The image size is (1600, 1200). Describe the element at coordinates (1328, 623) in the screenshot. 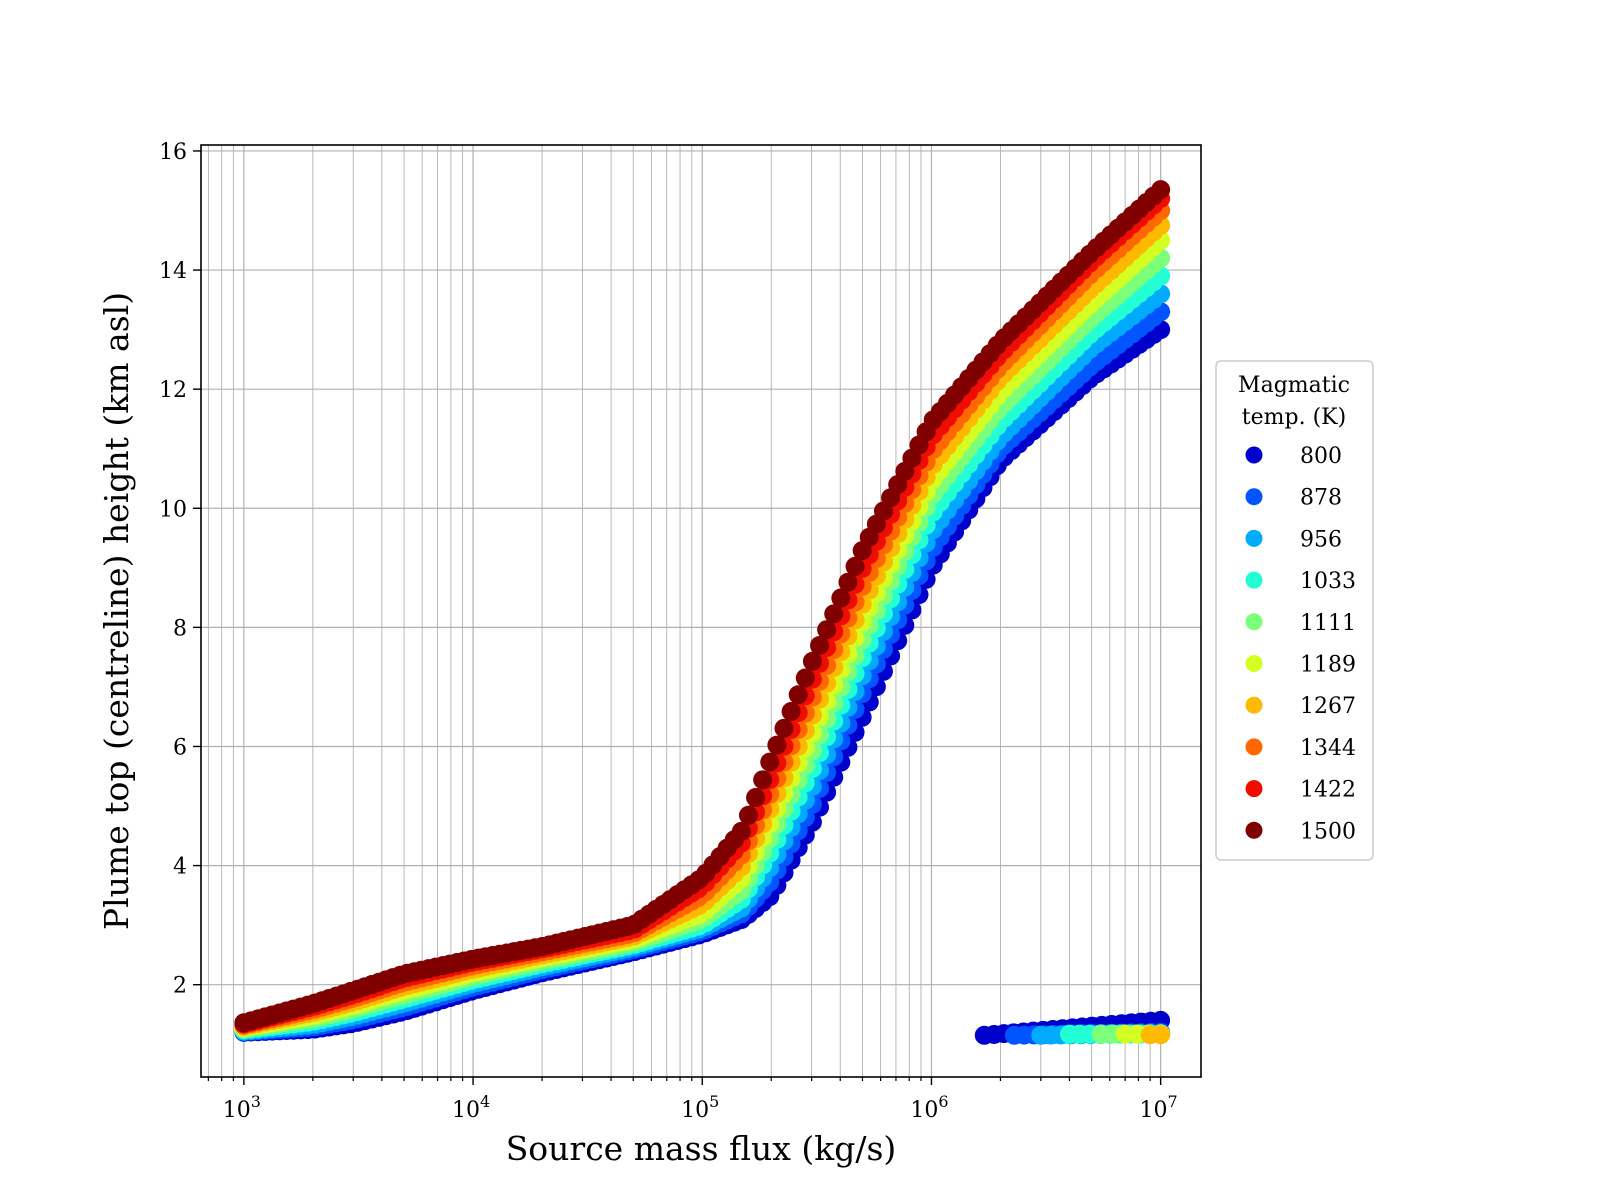

I see `legend-label: 1111` at that location.